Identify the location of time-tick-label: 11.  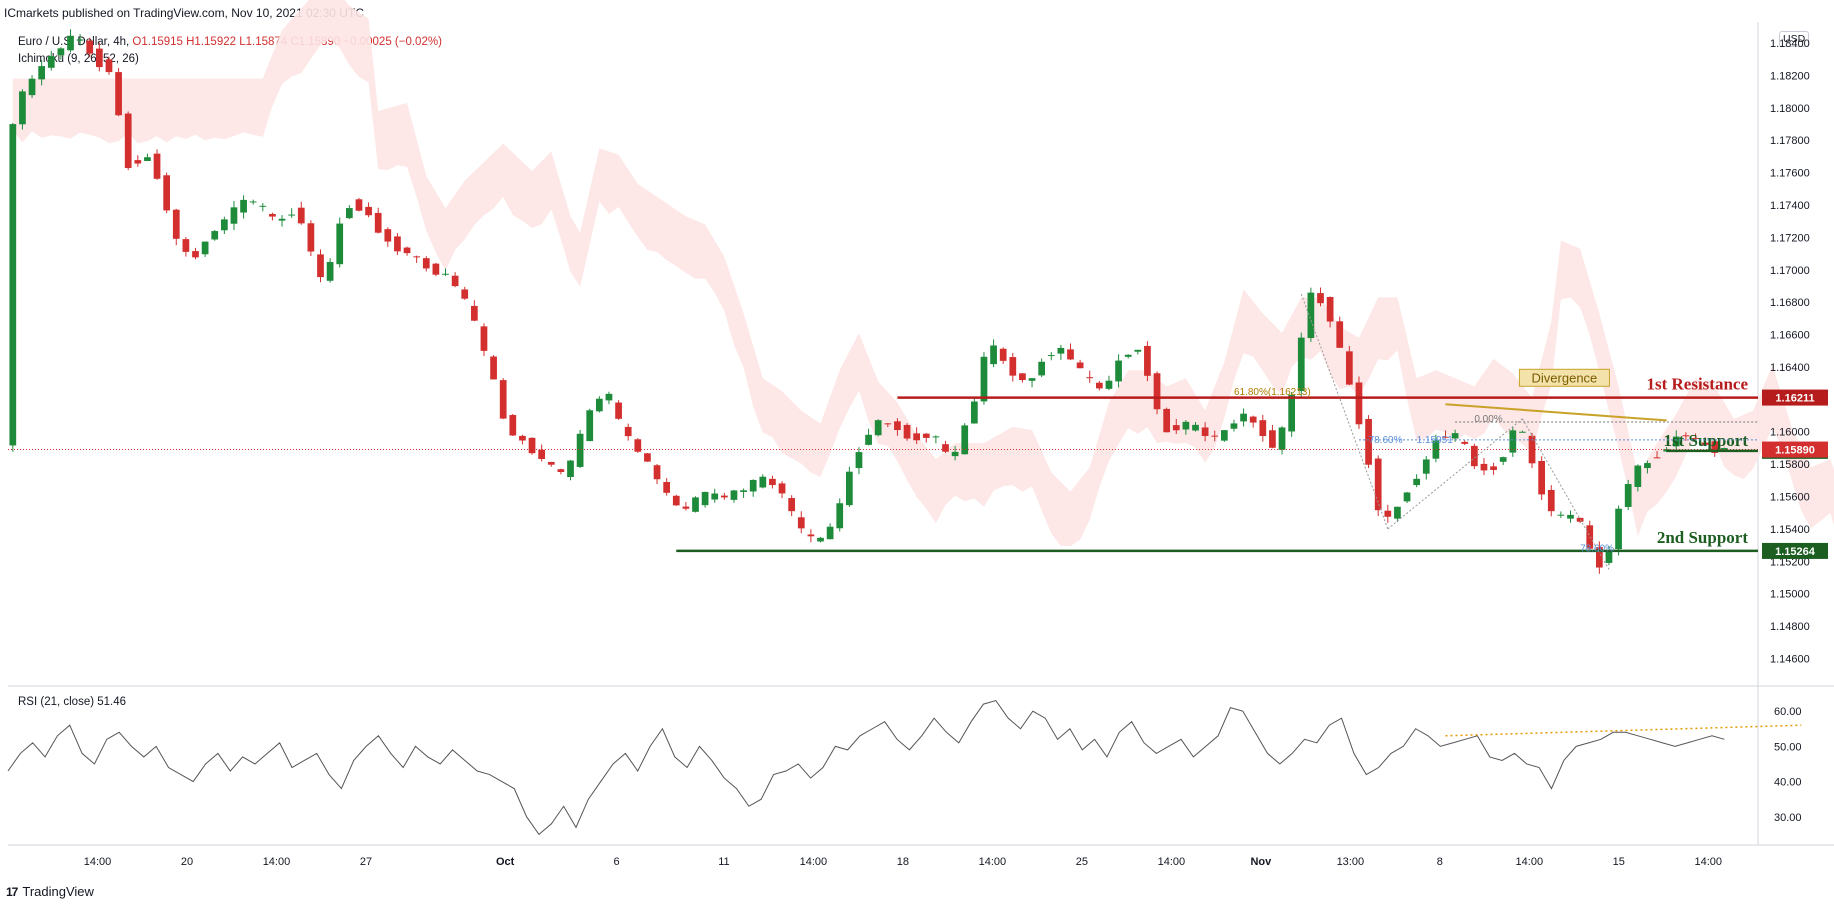
(723, 862).